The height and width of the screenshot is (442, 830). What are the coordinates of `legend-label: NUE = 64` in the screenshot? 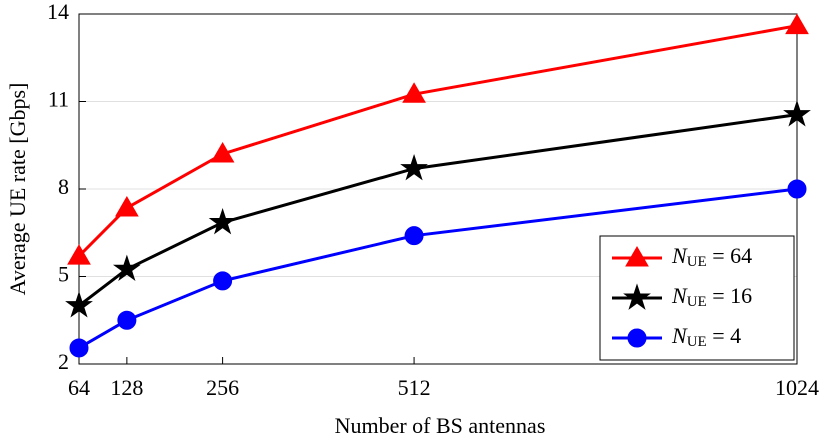 It's located at (711, 256).